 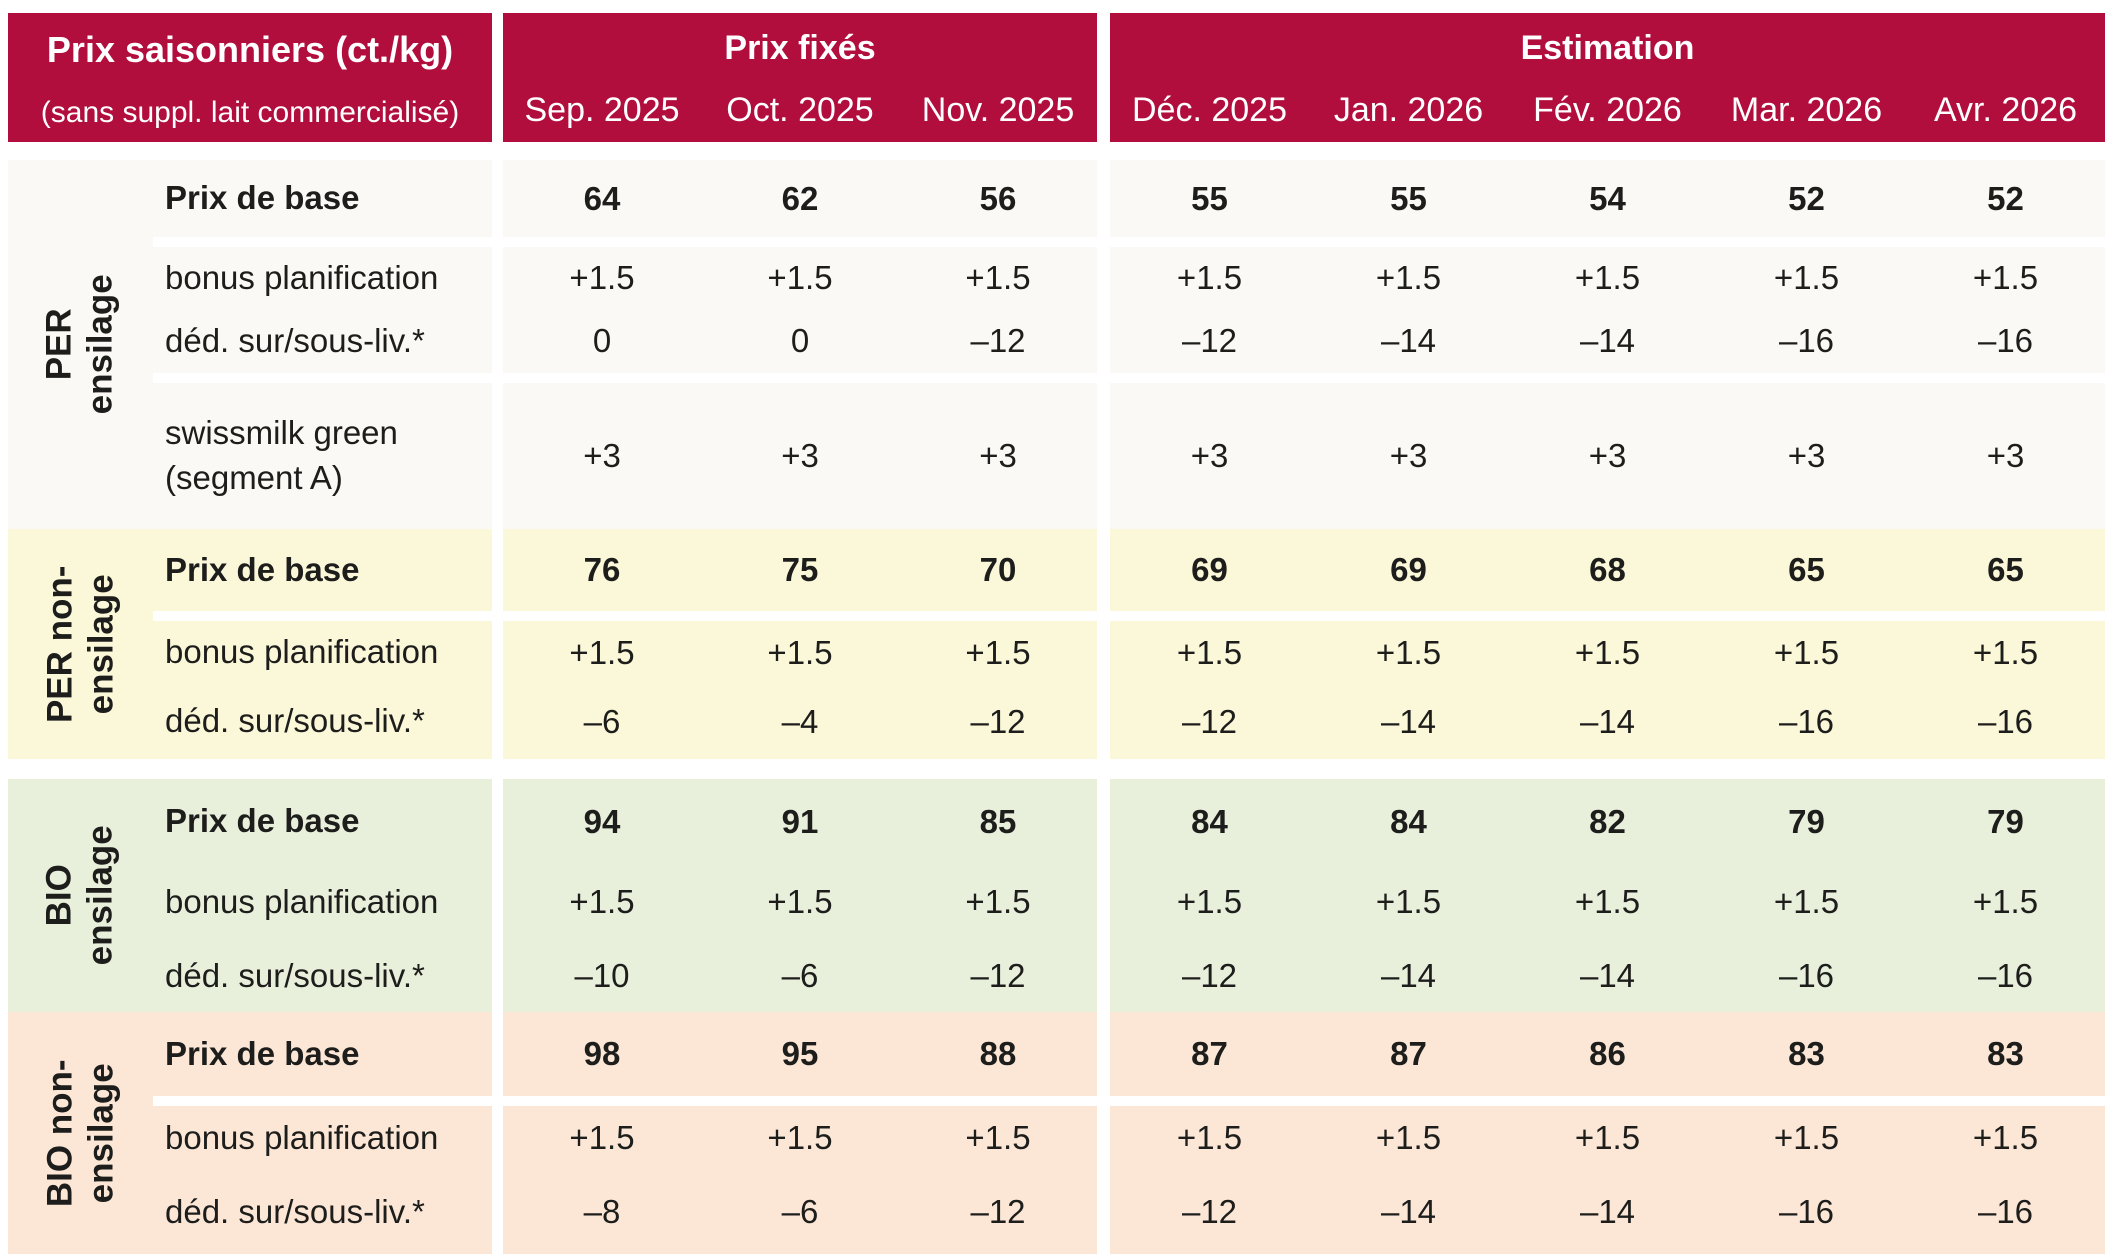 What do you see at coordinates (60, 344) in the screenshot?
I see `group-label-line: PER` at bounding box center [60, 344].